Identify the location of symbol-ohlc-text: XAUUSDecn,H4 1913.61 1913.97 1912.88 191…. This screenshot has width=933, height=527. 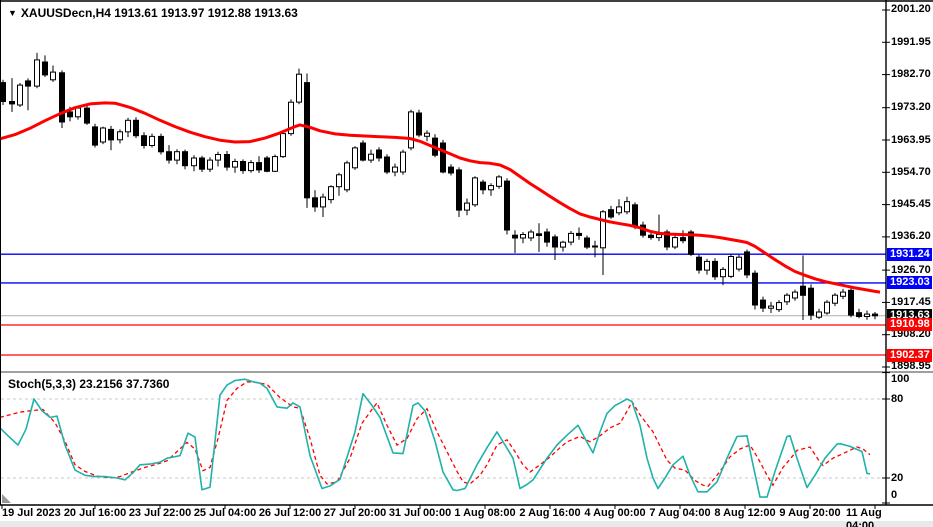
(159, 13).